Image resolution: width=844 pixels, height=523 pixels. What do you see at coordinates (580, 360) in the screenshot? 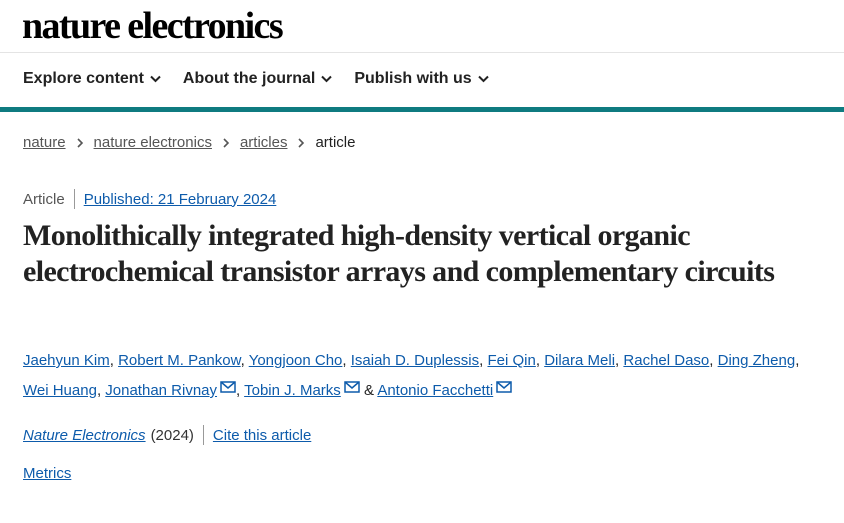
I see `author-link: Dilara Meli` at bounding box center [580, 360].